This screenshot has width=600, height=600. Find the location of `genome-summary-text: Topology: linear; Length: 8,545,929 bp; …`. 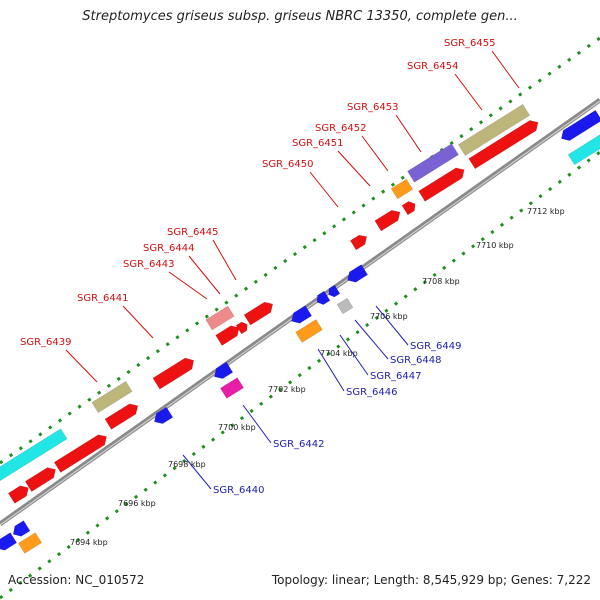

genome-summary-text: Topology: linear; Length: 8,545,929 bp; … is located at coordinates (431, 580).